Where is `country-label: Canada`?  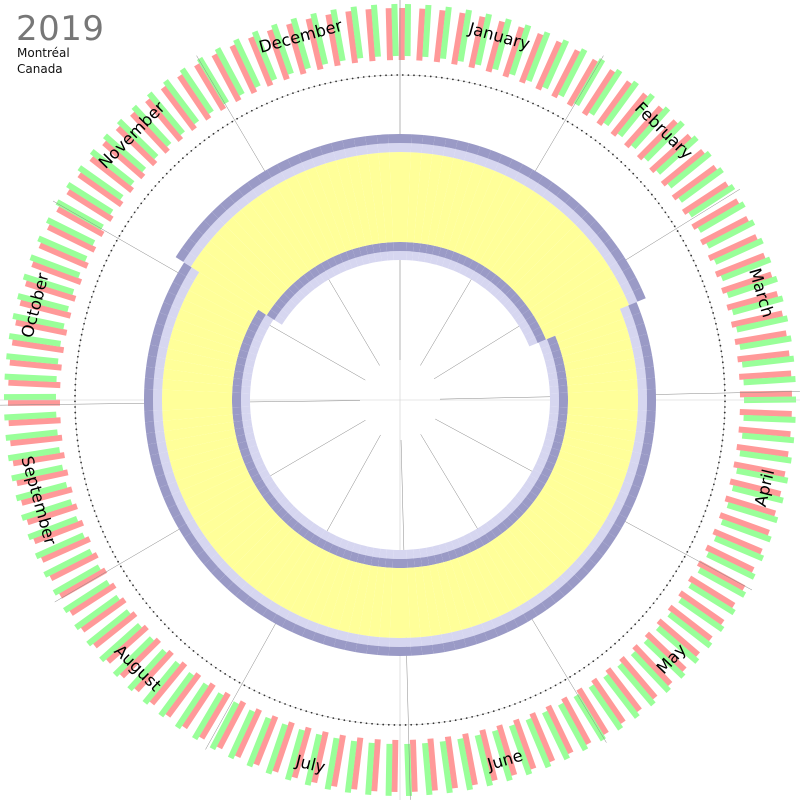 country-label: Canada is located at coordinates (40, 69).